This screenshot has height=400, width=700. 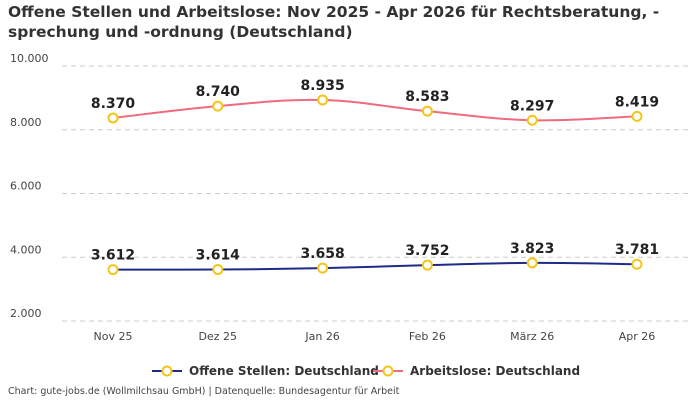 What do you see at coordinates (26, 122) in the screenshot?
I see `y-tick-label: 8.000` at bounding box center [26, 122].